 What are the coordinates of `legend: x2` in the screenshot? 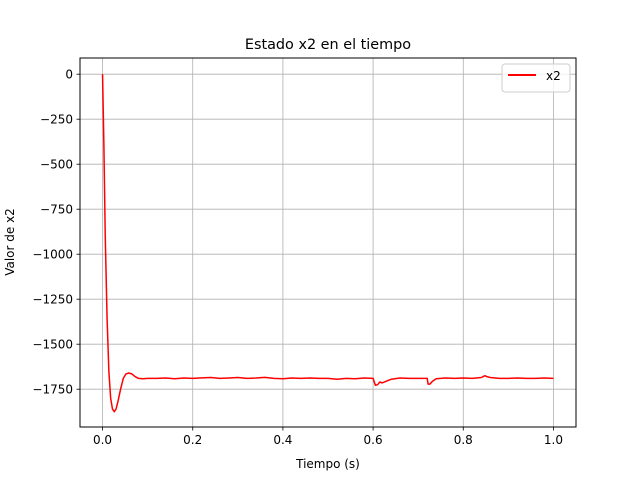 It's located at (536, 78).